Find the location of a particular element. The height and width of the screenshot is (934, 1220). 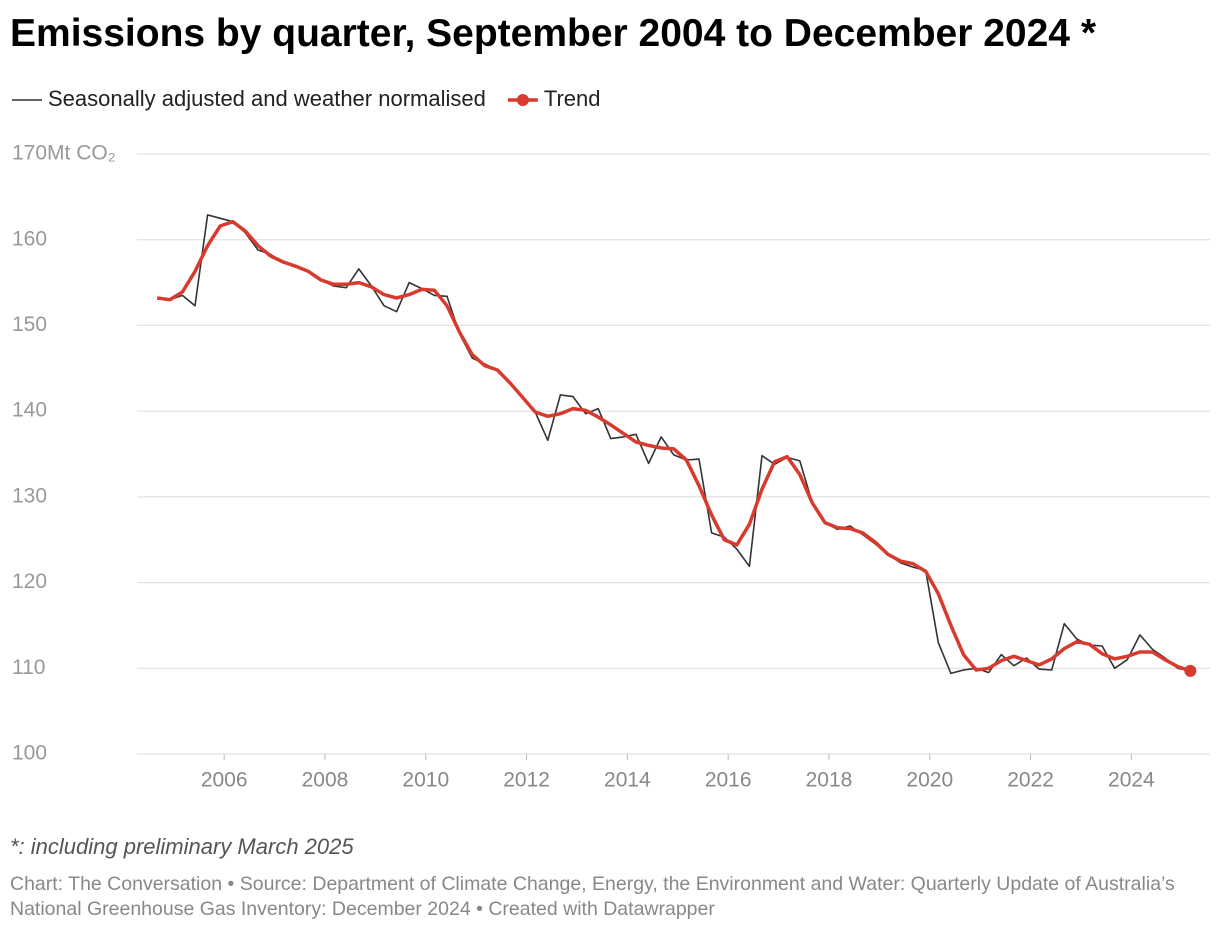

x-tick-label: 2012 is located at coordinates (526, 780).